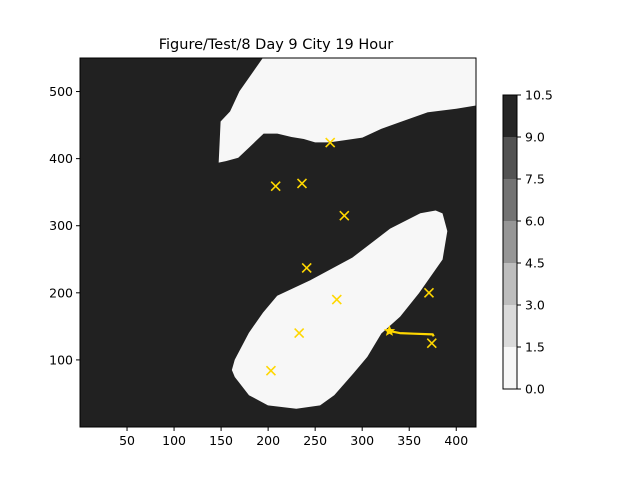 This screenshot has height=480, width=640. What do you see at coordinates (61, 359) in the screenshot?
I see `y-tick-label: 100` at bounding box center [61, 359].